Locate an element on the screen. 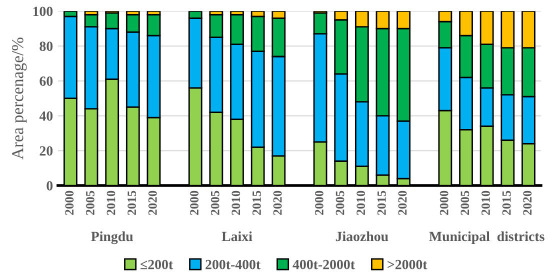 The height and width of the screenshot is (279, 552). y-tick-label: 20 is located at coordinates (46, 151).